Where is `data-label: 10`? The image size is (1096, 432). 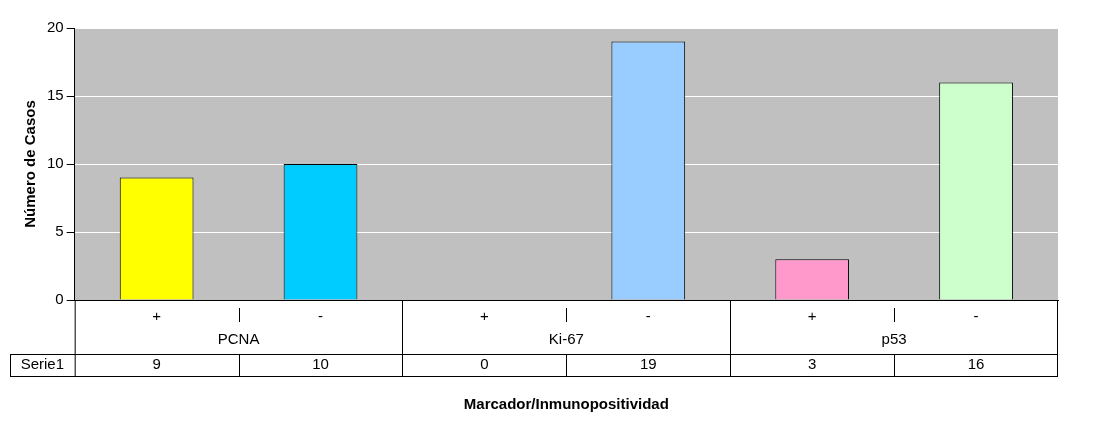 data-label: 10 is located at coordinates (320, 364).